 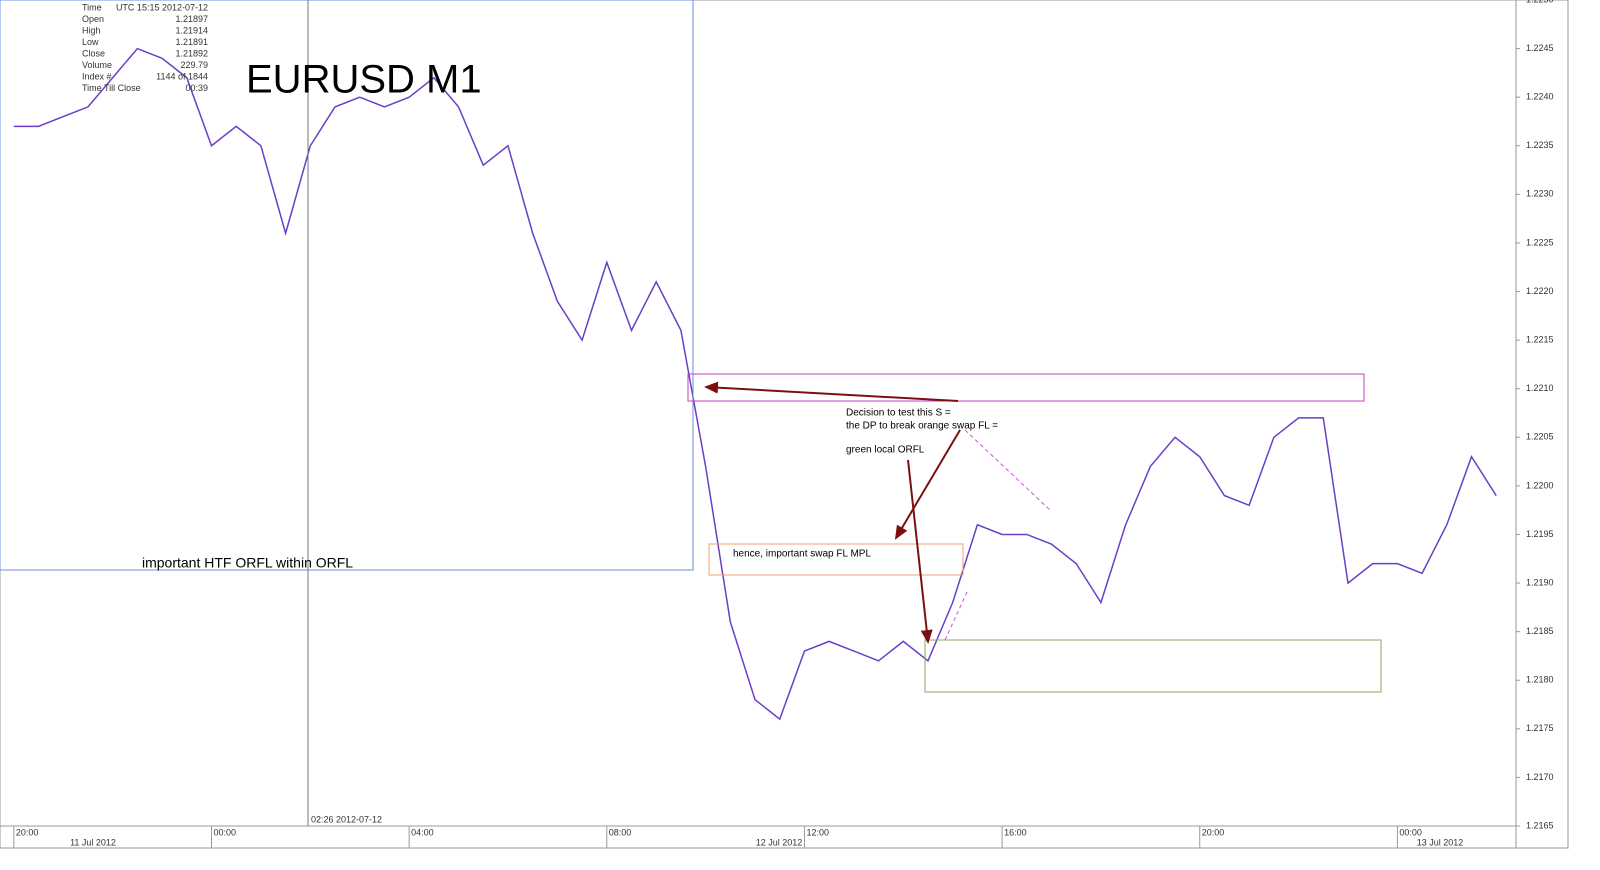 I want to click on y-tick-label: 1.2235, so click(x=1540, y=145).